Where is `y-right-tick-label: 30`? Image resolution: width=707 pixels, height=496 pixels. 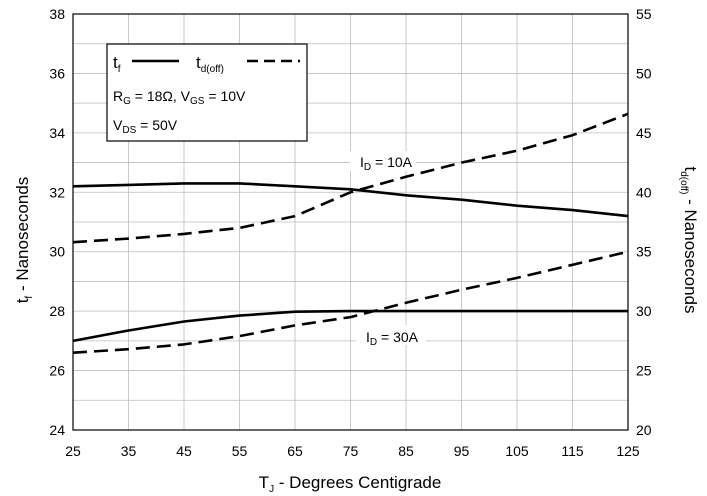
y-right-tick-label: 30 is located at coordinates (644, 311).